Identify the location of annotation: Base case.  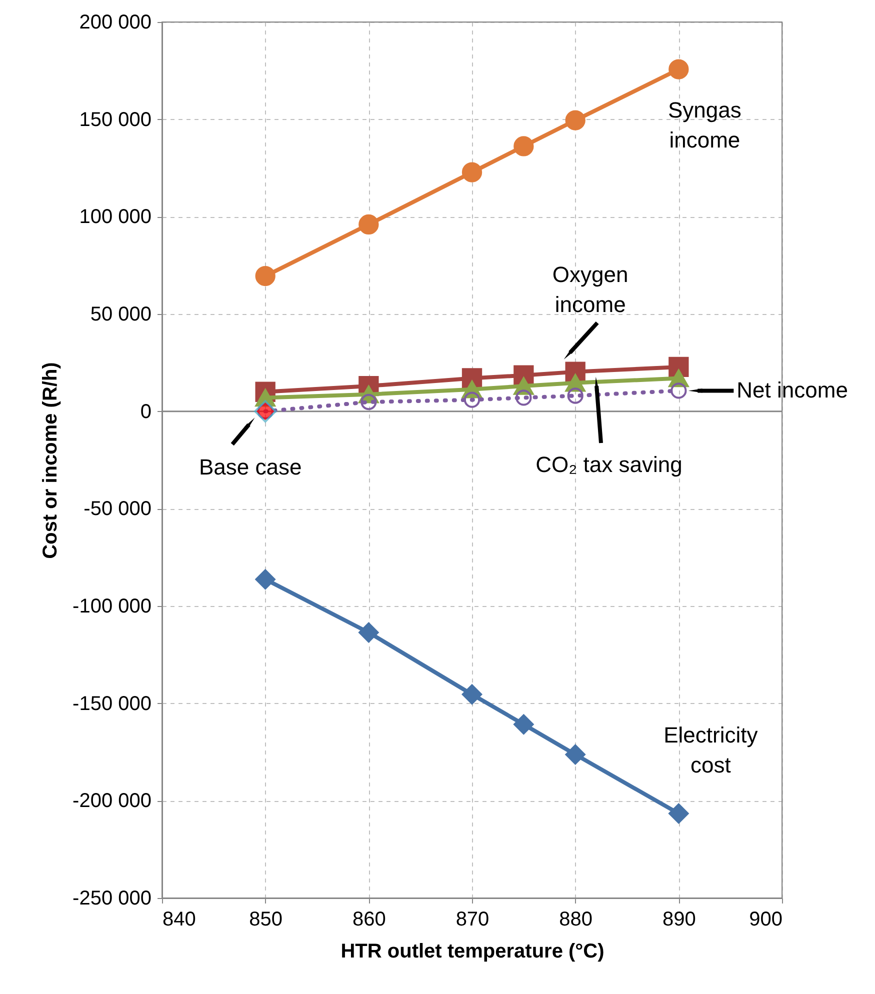
(250, 467).